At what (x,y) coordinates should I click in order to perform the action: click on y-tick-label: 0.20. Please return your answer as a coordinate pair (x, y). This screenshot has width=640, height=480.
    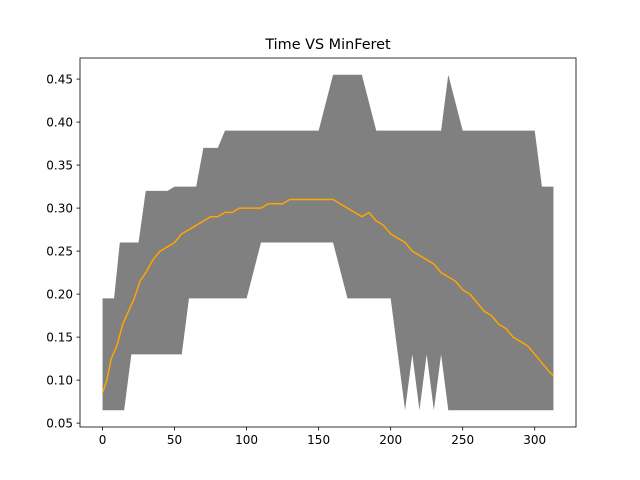
    Looking at the image, I should click on (59, 294).